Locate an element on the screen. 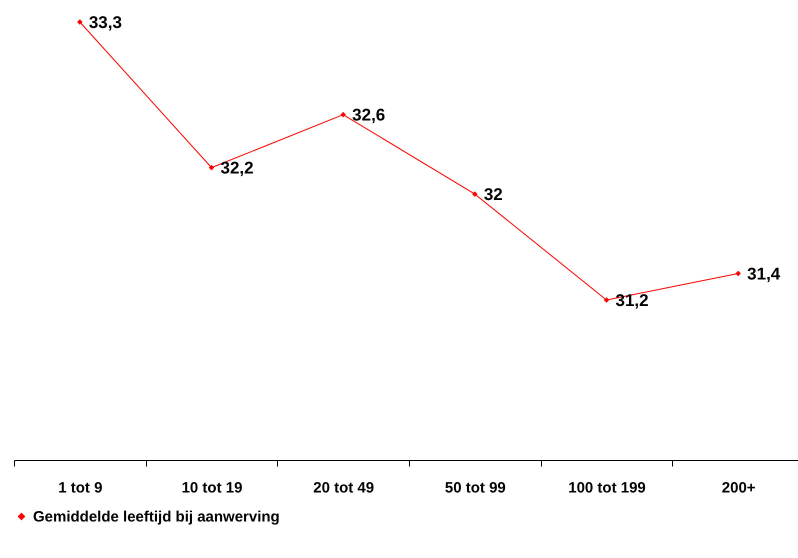 Image resolution: width=798 pixels, height=558 pixels. x-tick-label: 1 tot 9 is located at coordinates (80, 488).